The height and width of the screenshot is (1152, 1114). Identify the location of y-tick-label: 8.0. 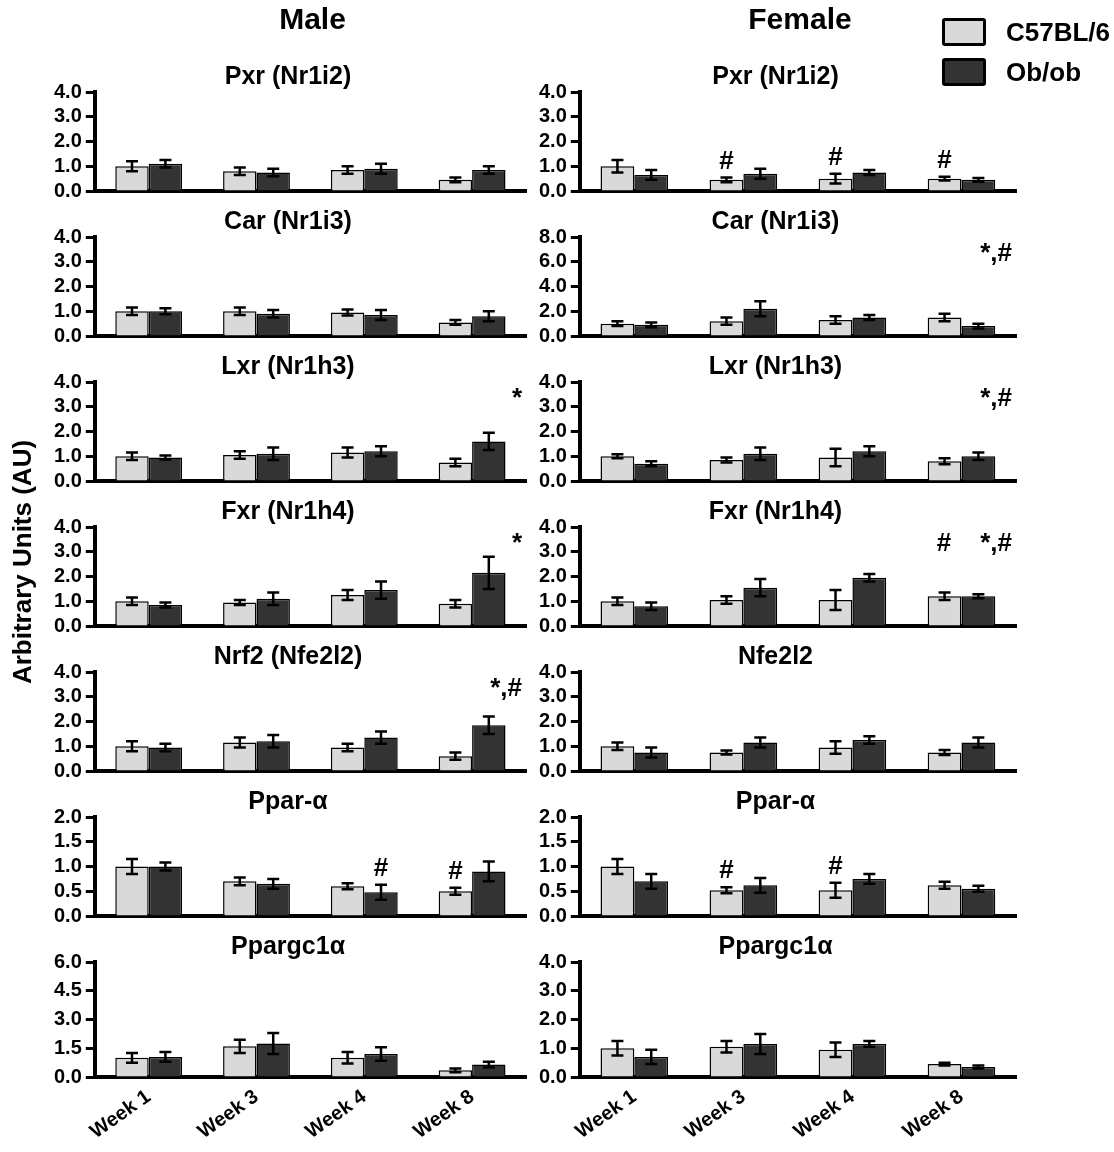
(552, 235).